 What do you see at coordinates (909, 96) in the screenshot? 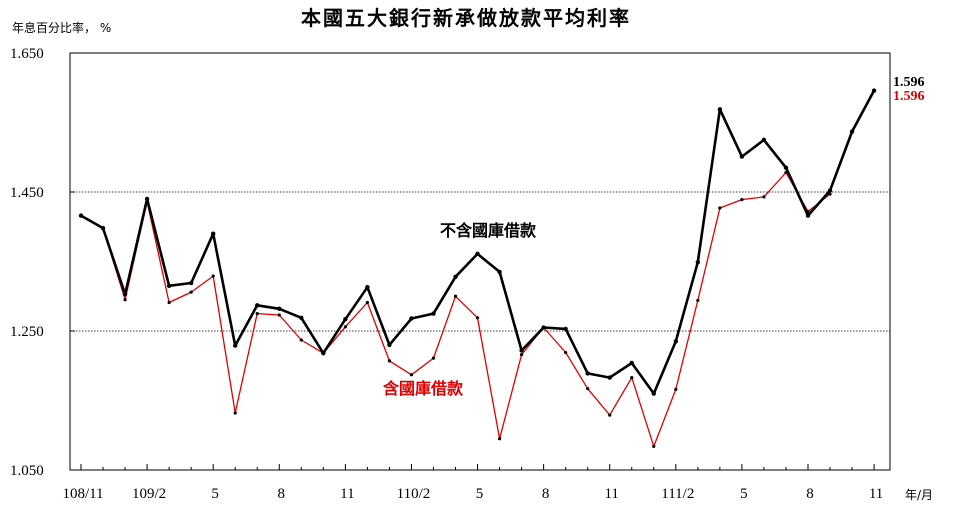
I see `end-value-label-red: 1.596` at bounding box center [909, 96].